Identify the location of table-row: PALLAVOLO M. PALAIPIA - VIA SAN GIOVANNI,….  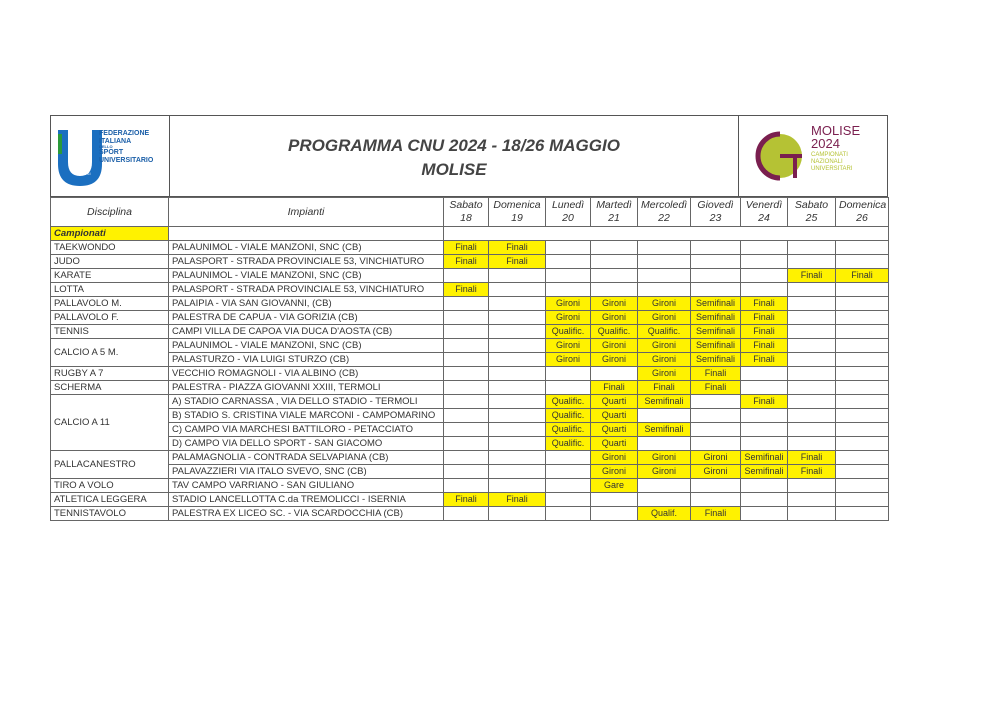
(469, 303).